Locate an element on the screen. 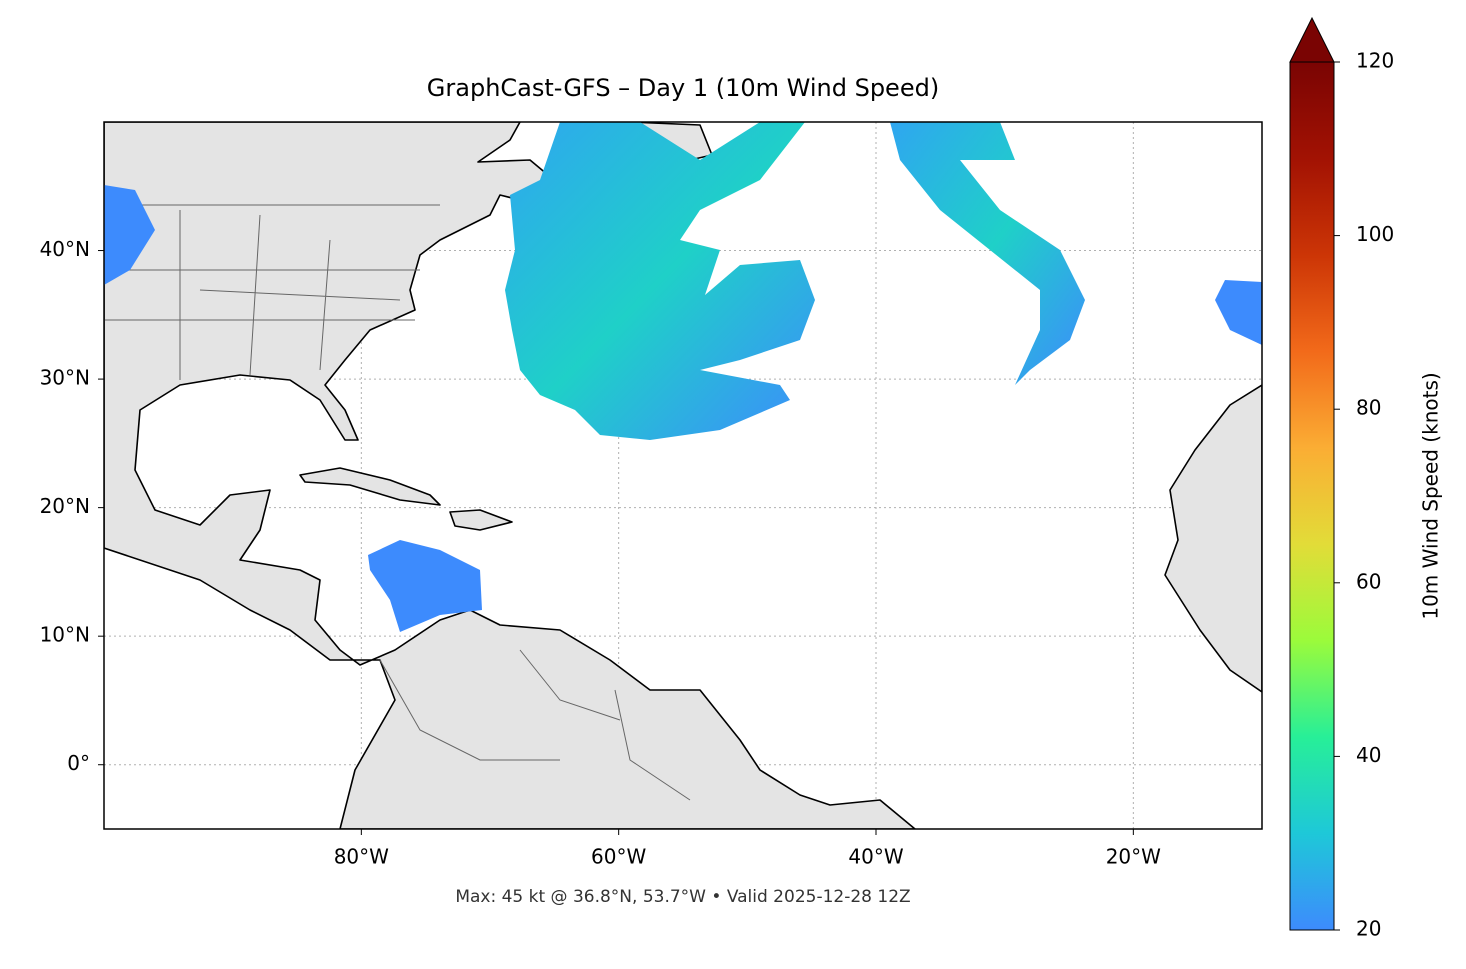 This screenshot has height=969, width=1466. colorbar-tick-label: 120 is located at coordinates (1375, 61).